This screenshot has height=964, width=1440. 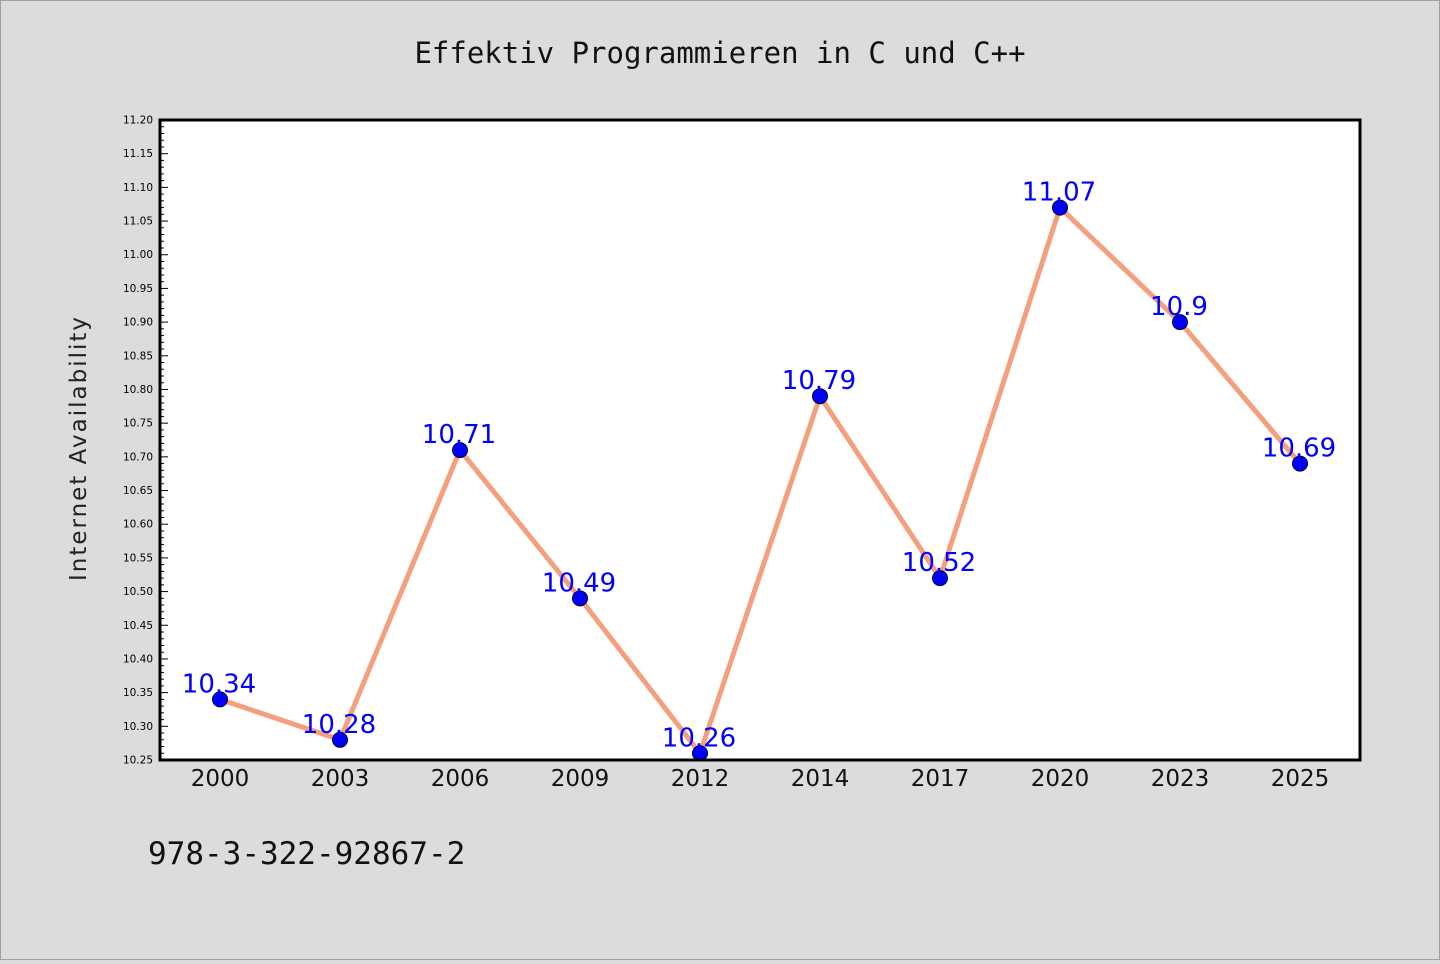 I want to click on y-tick-label: 10.65, so click(x=138, y=491).